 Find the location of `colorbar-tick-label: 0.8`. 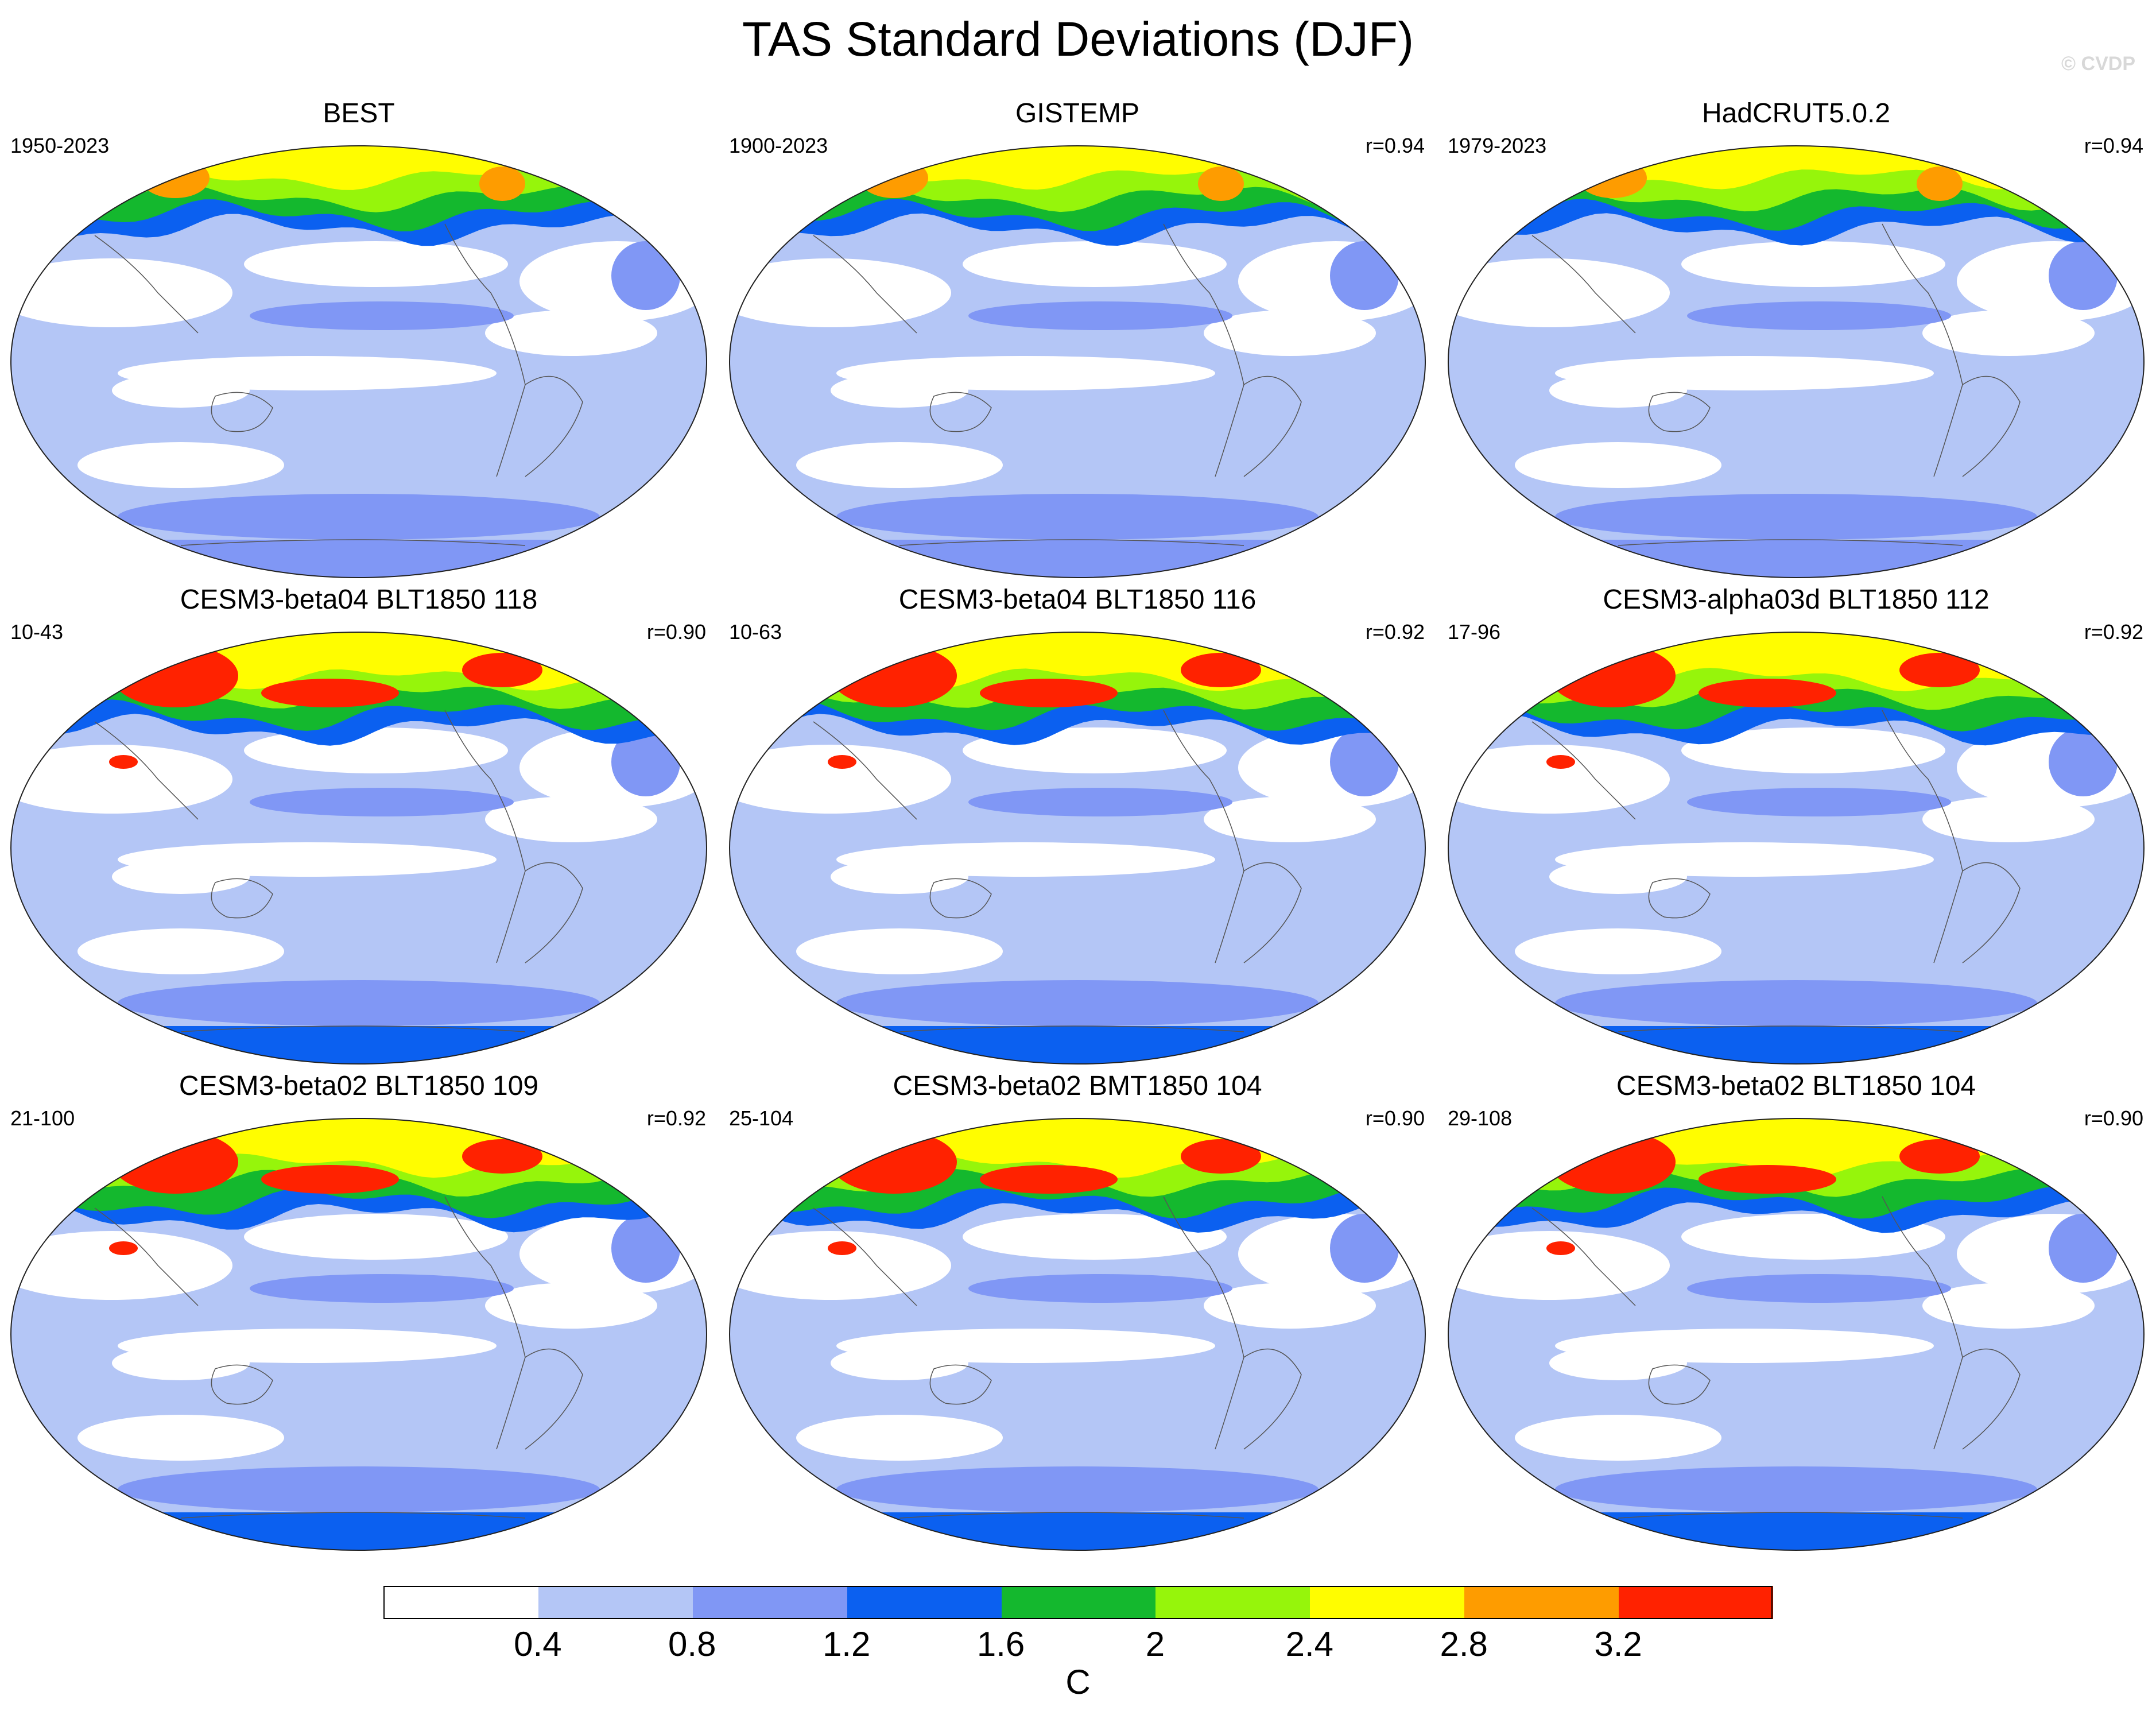

colorbar-tick-label: 0.8 is located at coordinates (692, 1644).